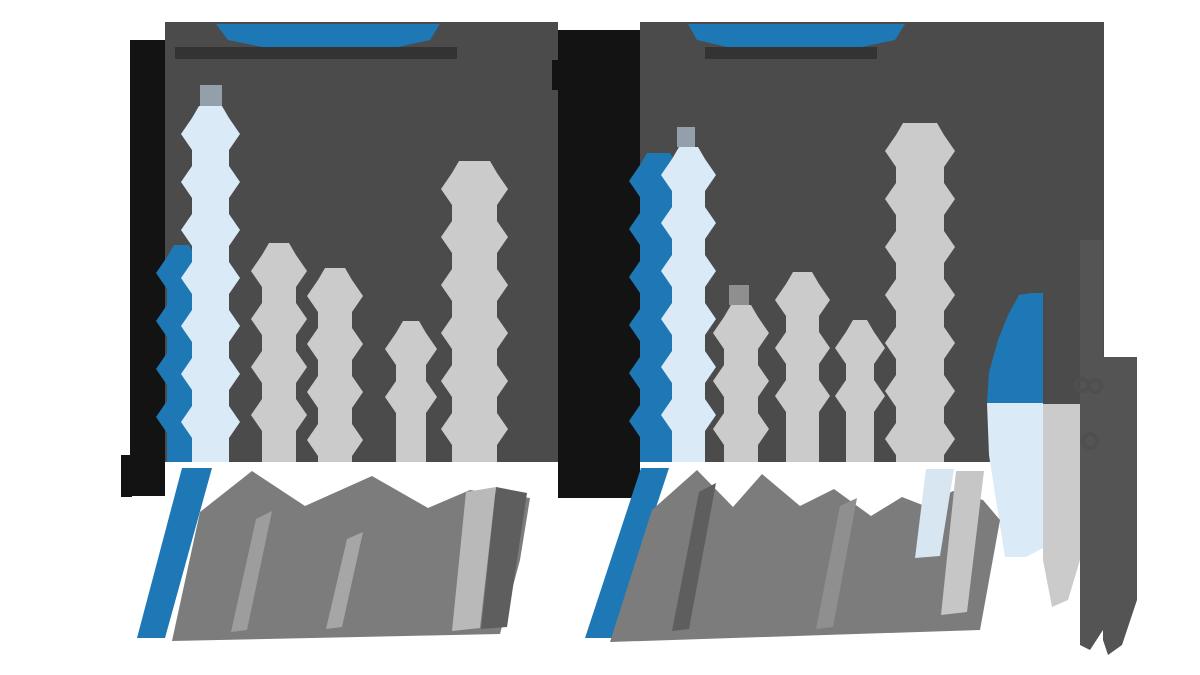 This screenshot has width=1200, height=675. I want to click on right-chart-xlabel-streak-paleblue, so click(934, 513).